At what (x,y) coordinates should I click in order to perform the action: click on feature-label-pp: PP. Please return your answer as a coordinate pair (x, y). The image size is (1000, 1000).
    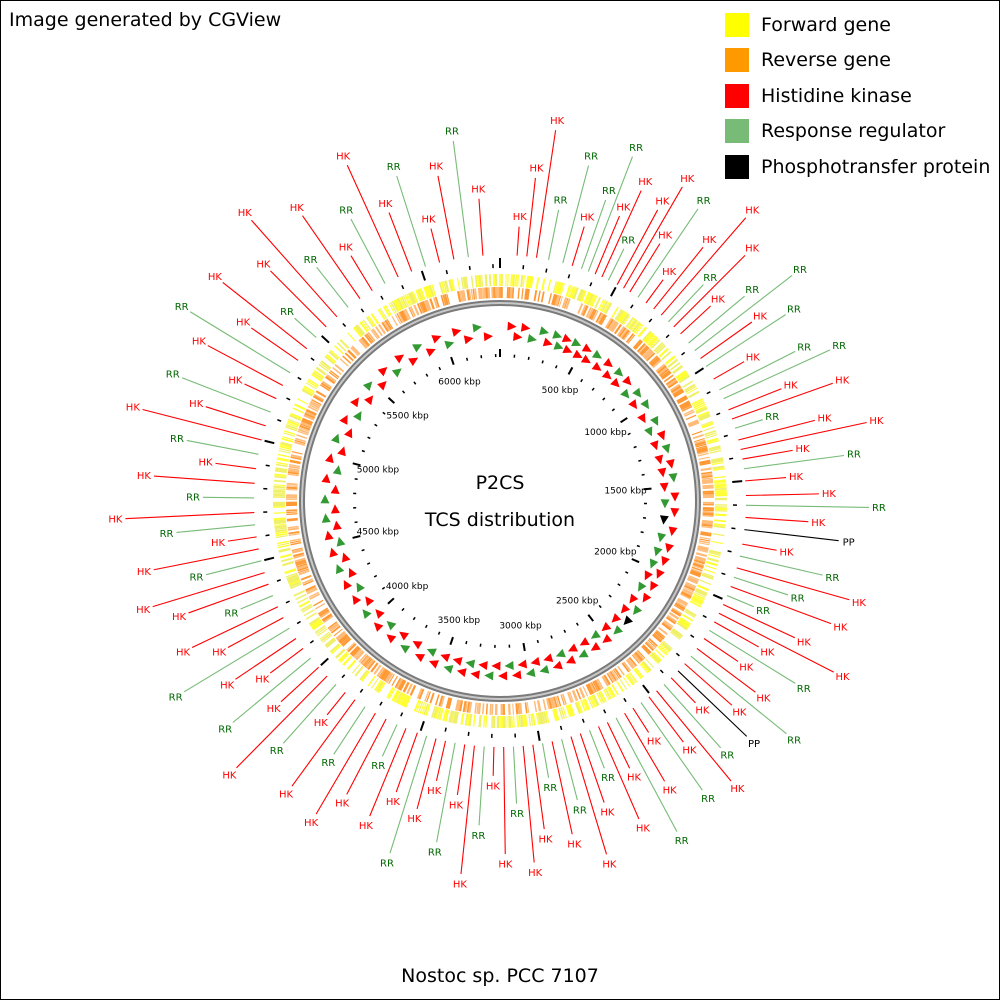
    Looking at the image, I should click on (754, 744).